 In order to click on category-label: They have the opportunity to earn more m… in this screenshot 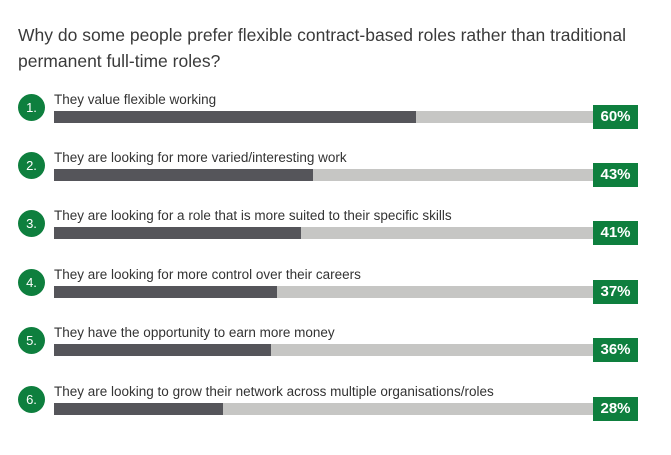, I will do `click(194, 332)`.